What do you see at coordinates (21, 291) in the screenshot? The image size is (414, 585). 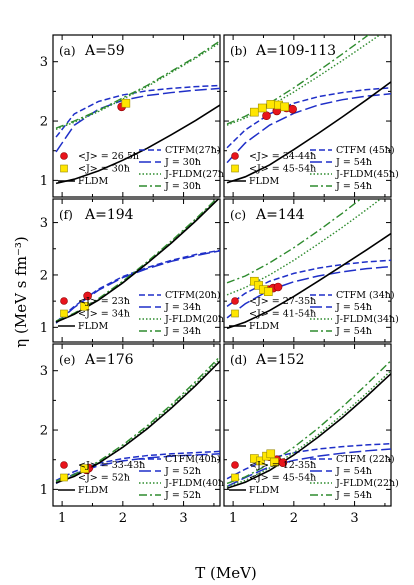 I see `y-axis-label: η (MeV s fm⁻³)` at bounding box center [21, 291].